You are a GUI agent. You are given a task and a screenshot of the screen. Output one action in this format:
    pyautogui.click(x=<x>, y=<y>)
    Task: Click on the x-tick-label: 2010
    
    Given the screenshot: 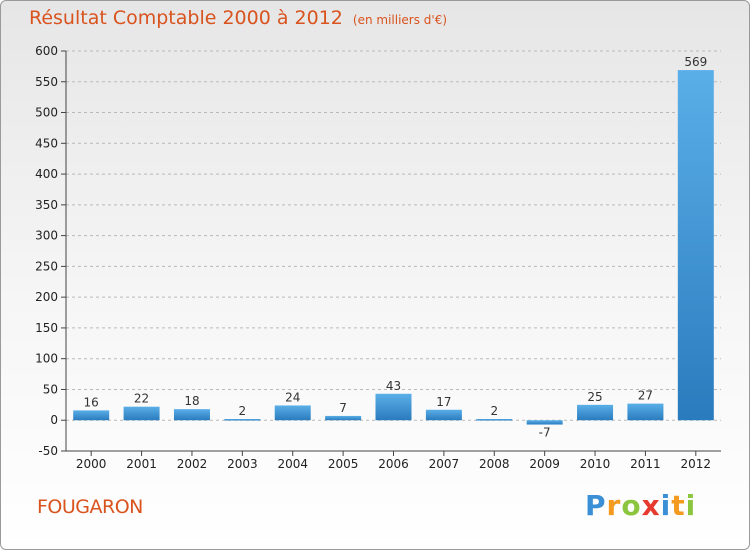 What is the action you would take?
    pyautogui.click(x=595, y=464)
    